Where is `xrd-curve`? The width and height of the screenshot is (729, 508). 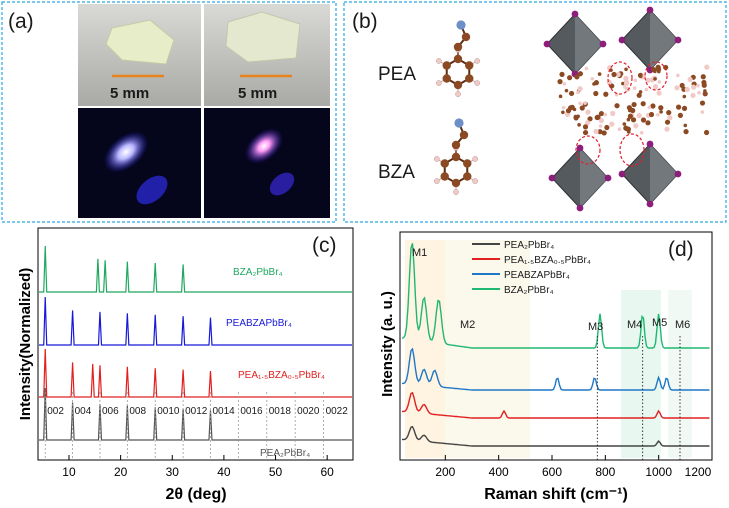
xrd-curve is located at coordinates (195, 373).